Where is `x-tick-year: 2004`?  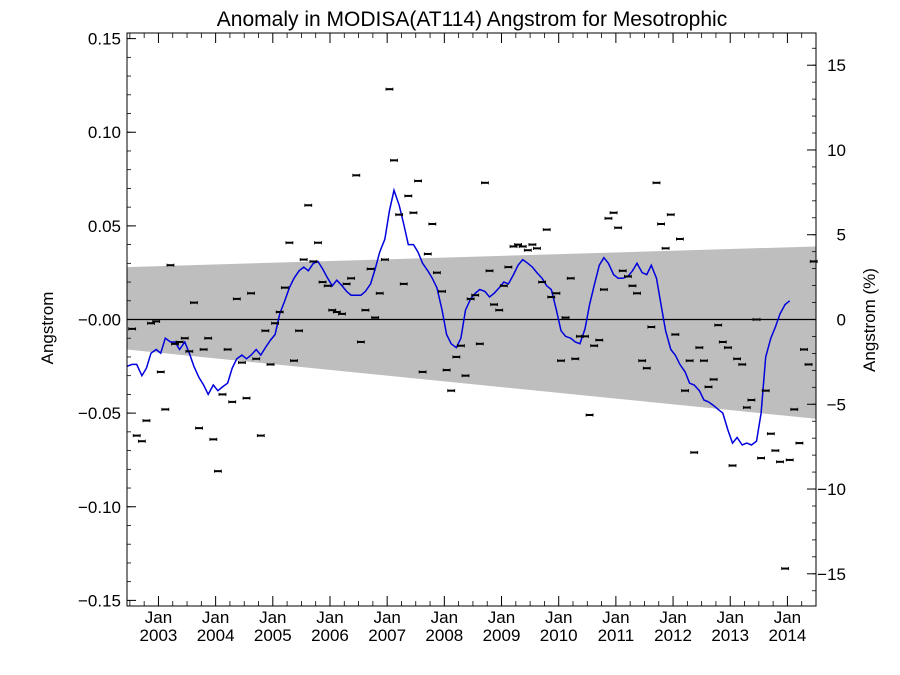 x-tick-year: 2004 is located at coordinates (216, 635).